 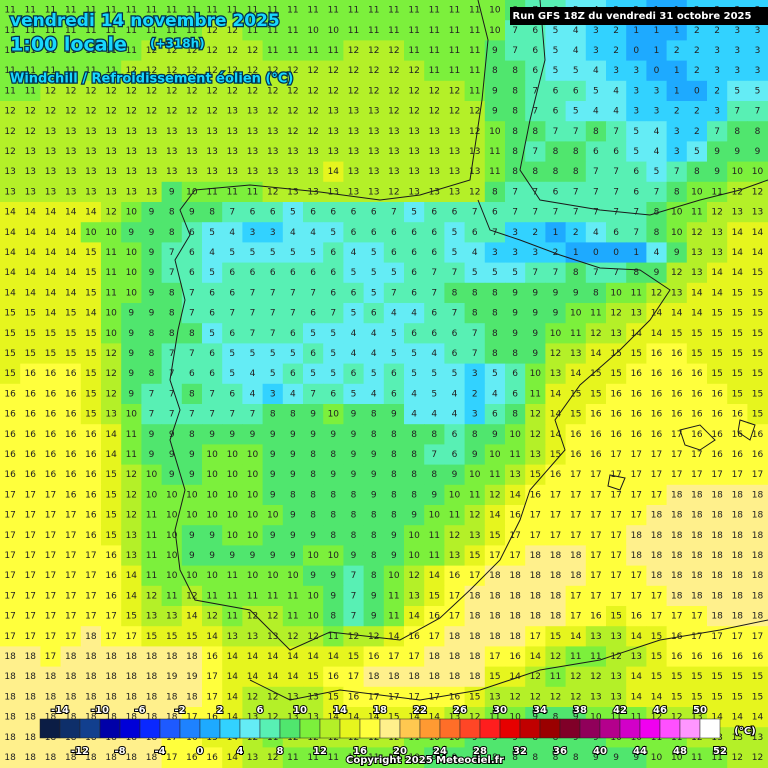 What do you see at coordinates (210, 728) in the screenshot?
I see `scale-swatch` at bounding box center [210, 728].